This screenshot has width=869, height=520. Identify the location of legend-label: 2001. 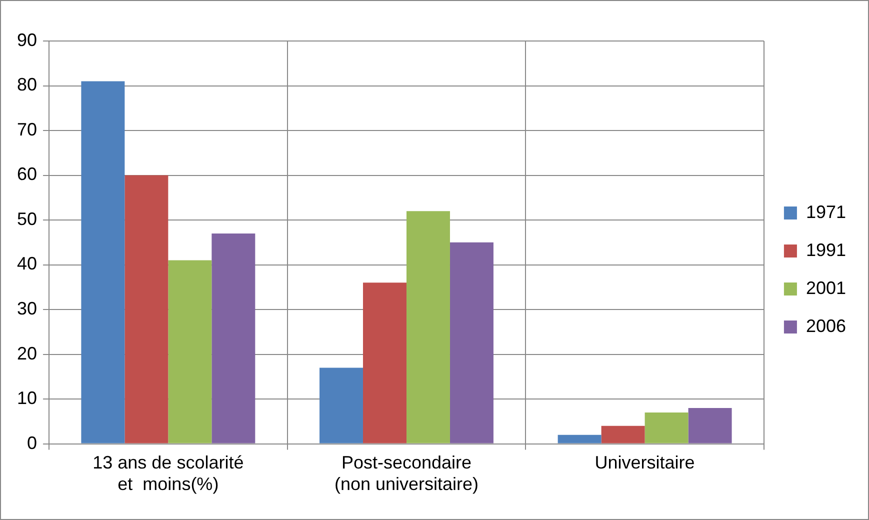
(826, 288).